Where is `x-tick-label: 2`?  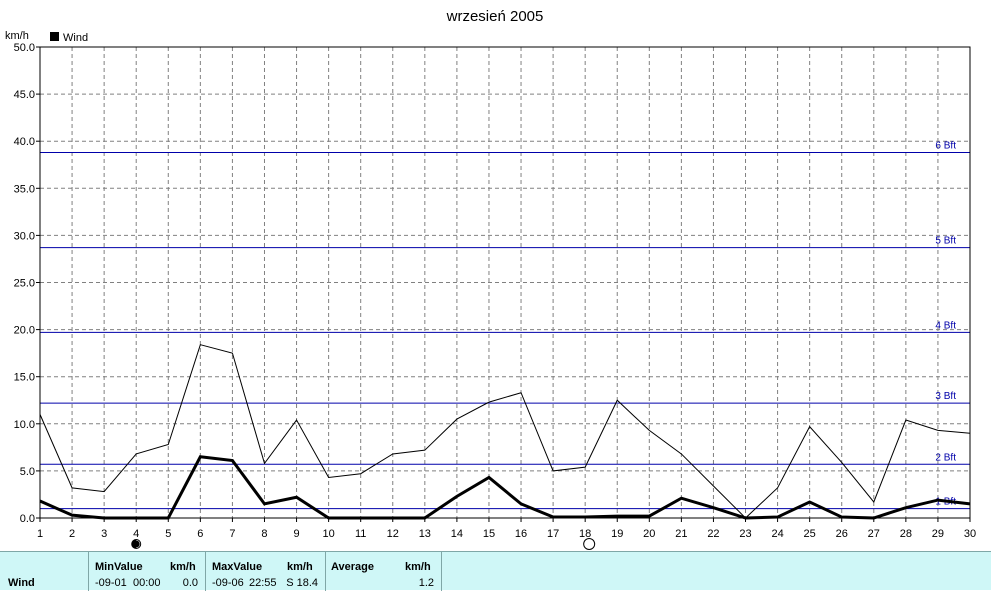 x-tick-label: 2 is located at coordinates (72, 534).